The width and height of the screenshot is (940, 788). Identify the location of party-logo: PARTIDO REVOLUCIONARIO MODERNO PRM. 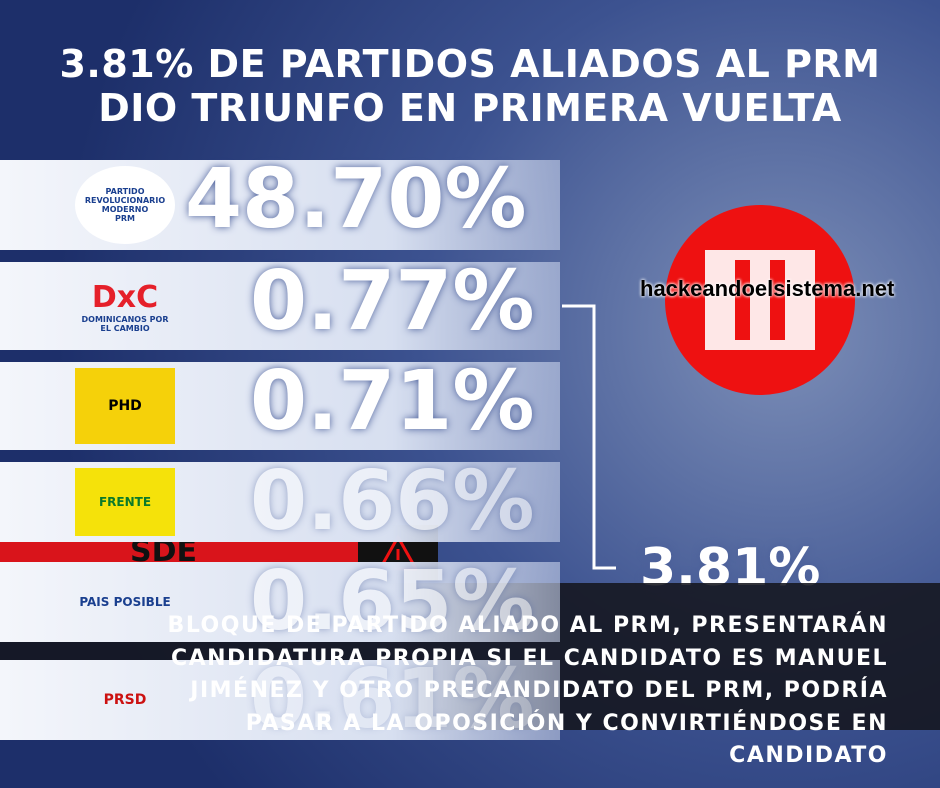
(125, 205).